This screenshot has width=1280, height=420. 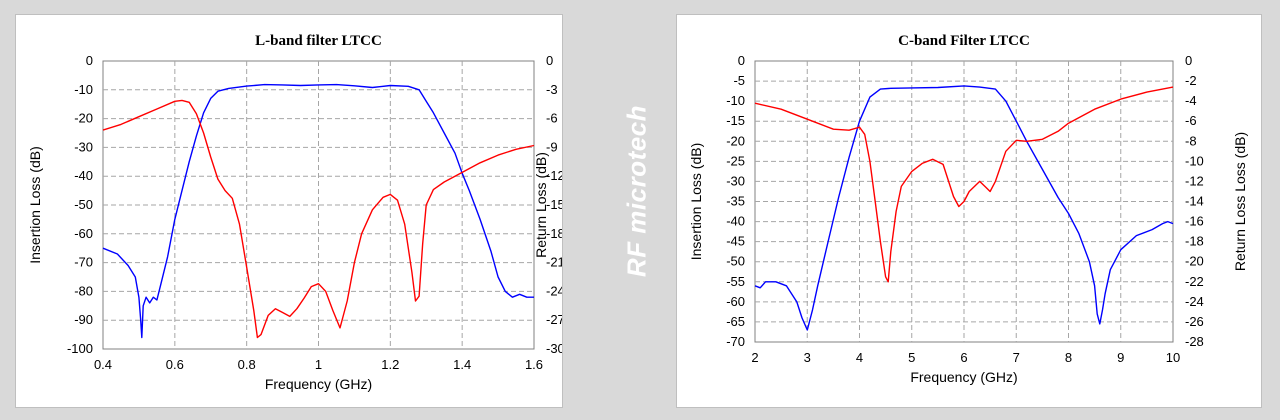 What do you see at coordinates (175, 364) in the screenshot?
I see `x-tick-label: 0.6` at bounding box center [175, 364].